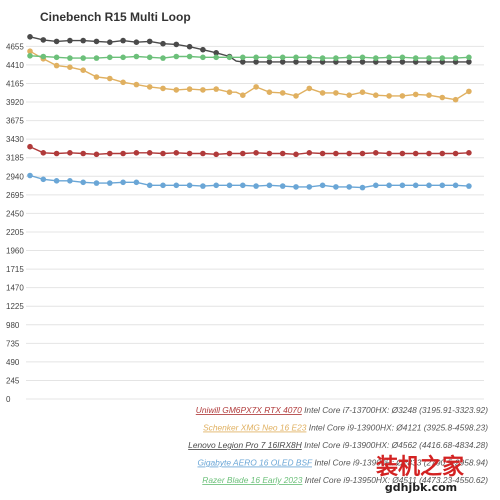 The height and width of the screenshot is (500, 500). I want to click on watermark-title: 装机之家, so click(420, 467).